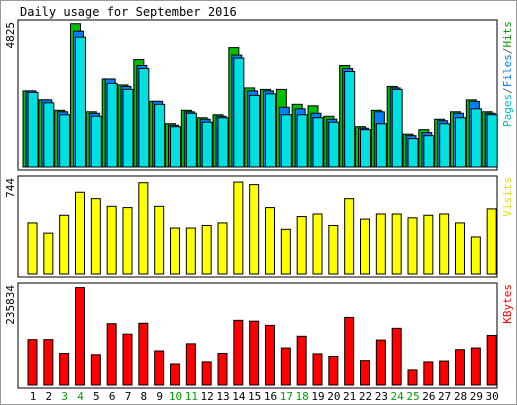  What do you see at coordinates (144, 396) in the screenshot?
I see `x-tick-label-day-8: 8` at bounding box center [144, 396].